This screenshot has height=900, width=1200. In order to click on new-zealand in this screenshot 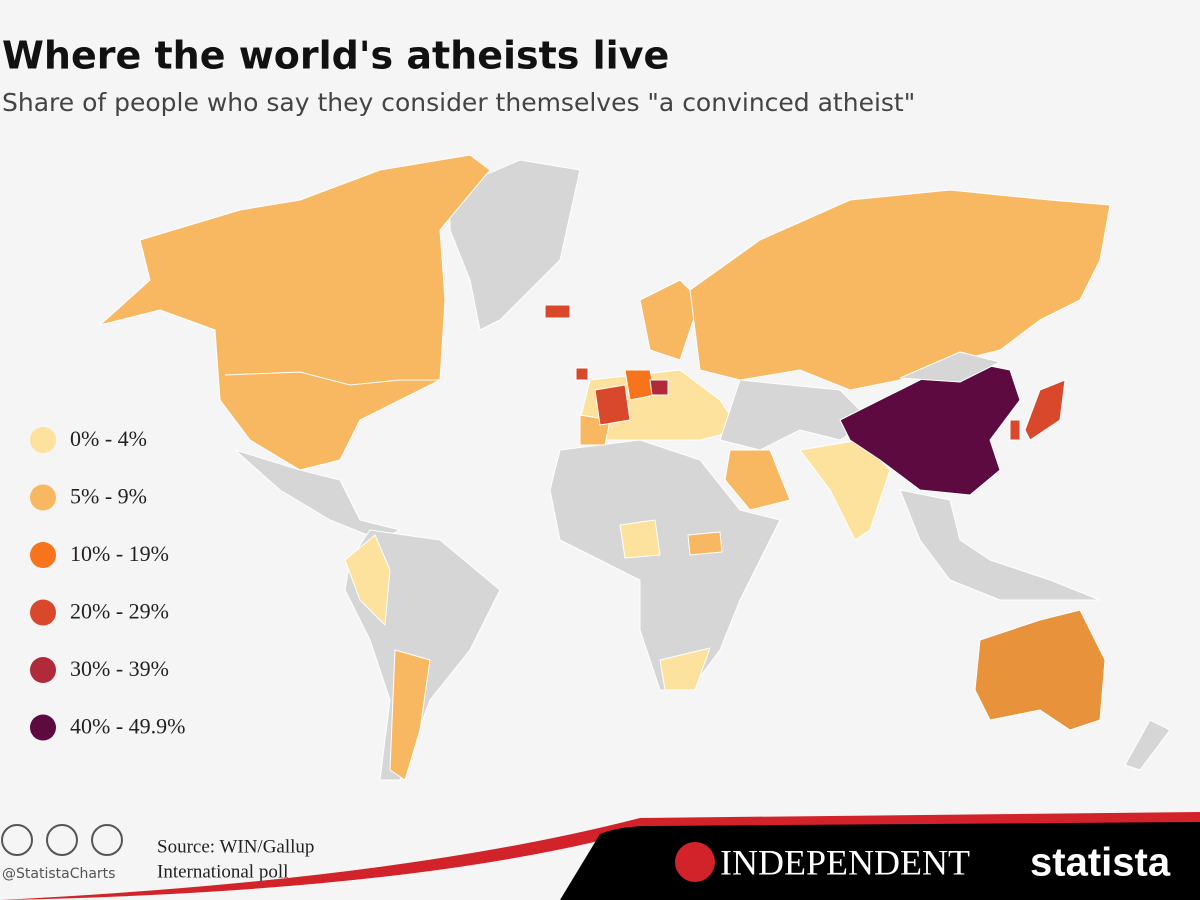, I will do `click(1147, 745)`.